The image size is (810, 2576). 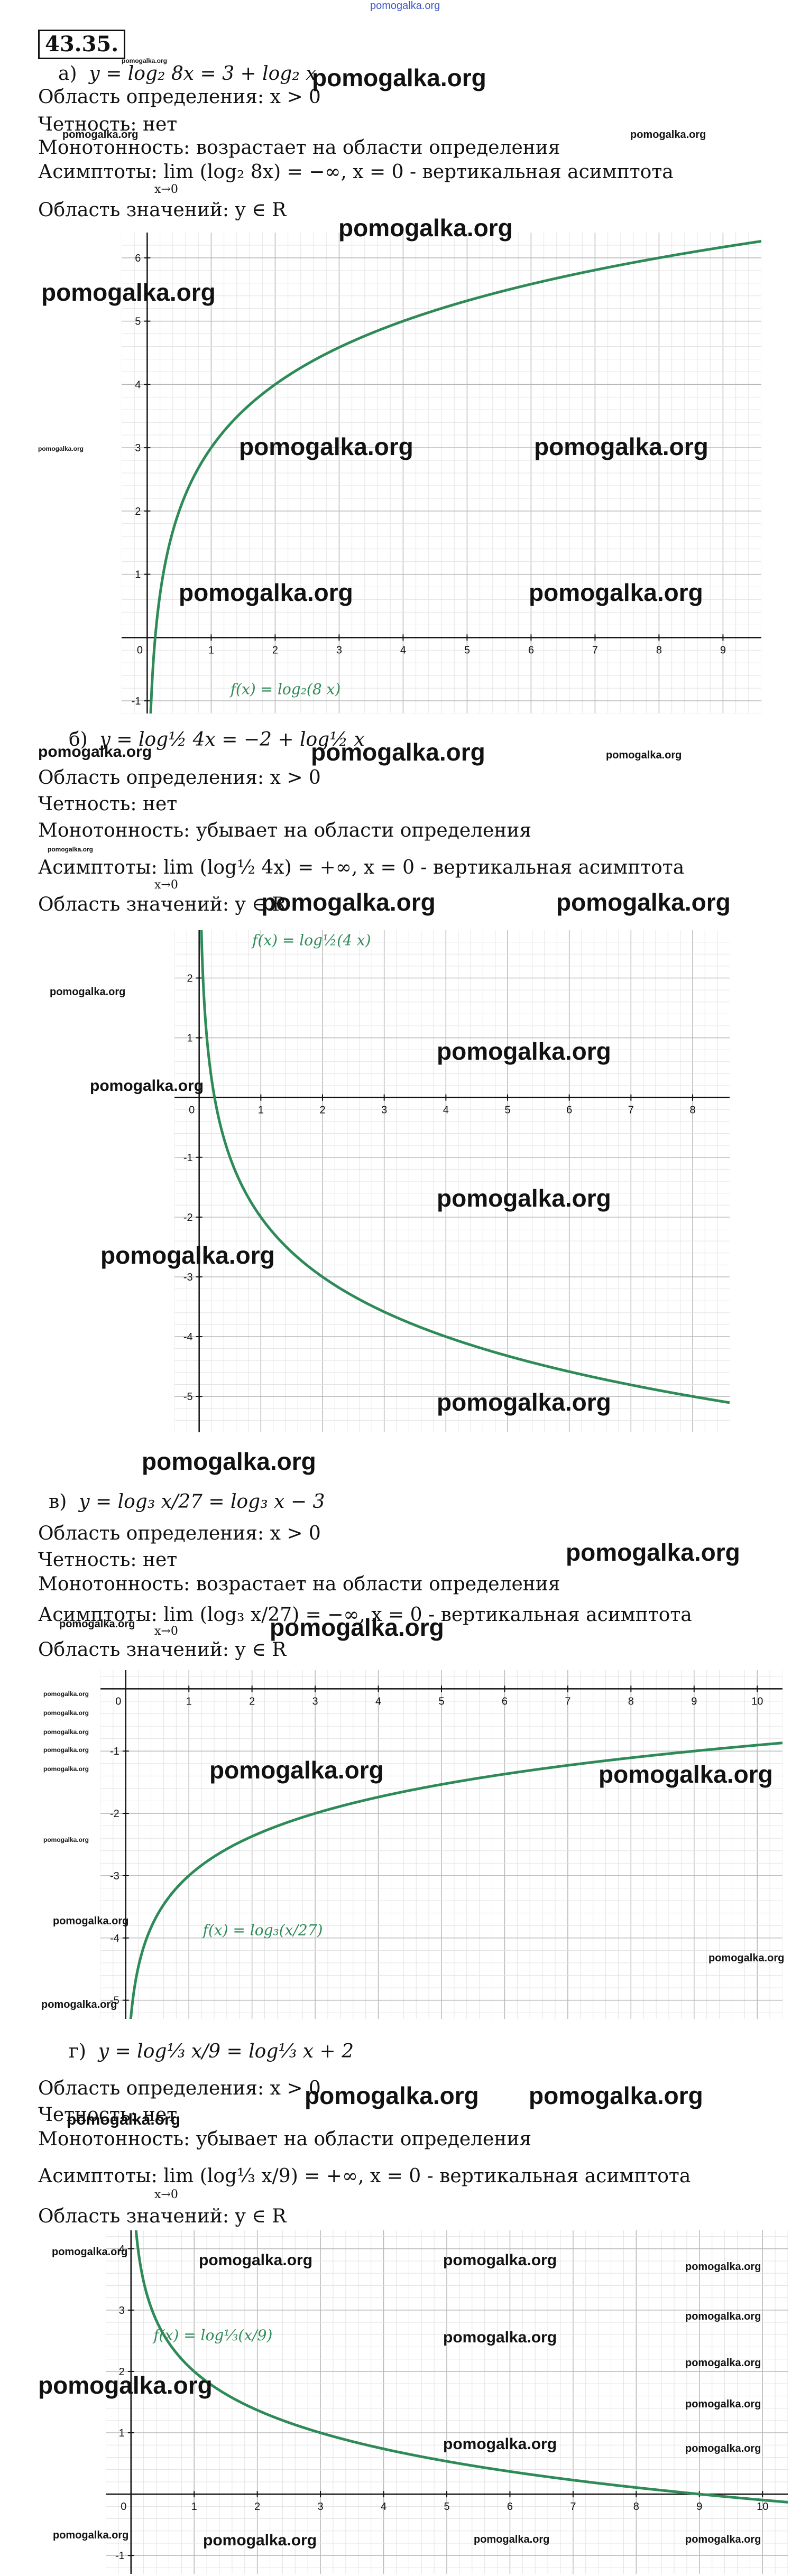 I want to click on x-tick-label: 9, so click(x=694, y=1701).